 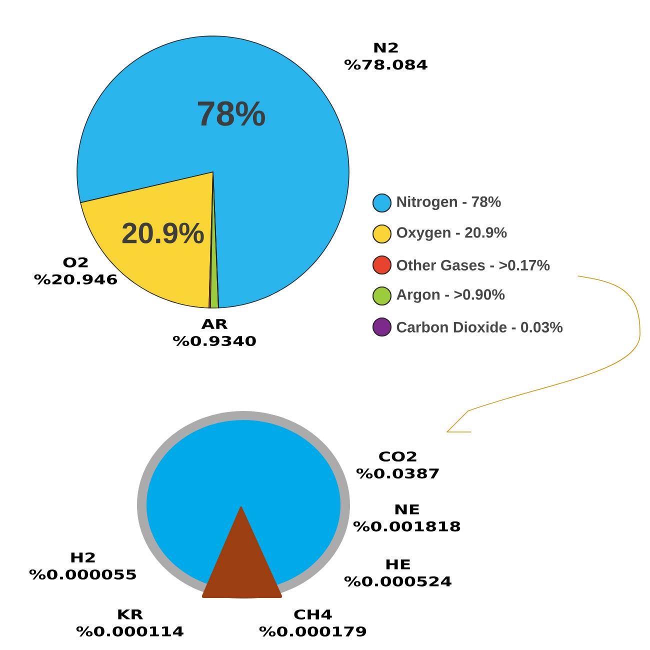 What do you see at coordinates (479, 327) in the screenshot?
I see `legend-label: Carbon Dioxide - 0.03%` at bounding box center [479, 327].